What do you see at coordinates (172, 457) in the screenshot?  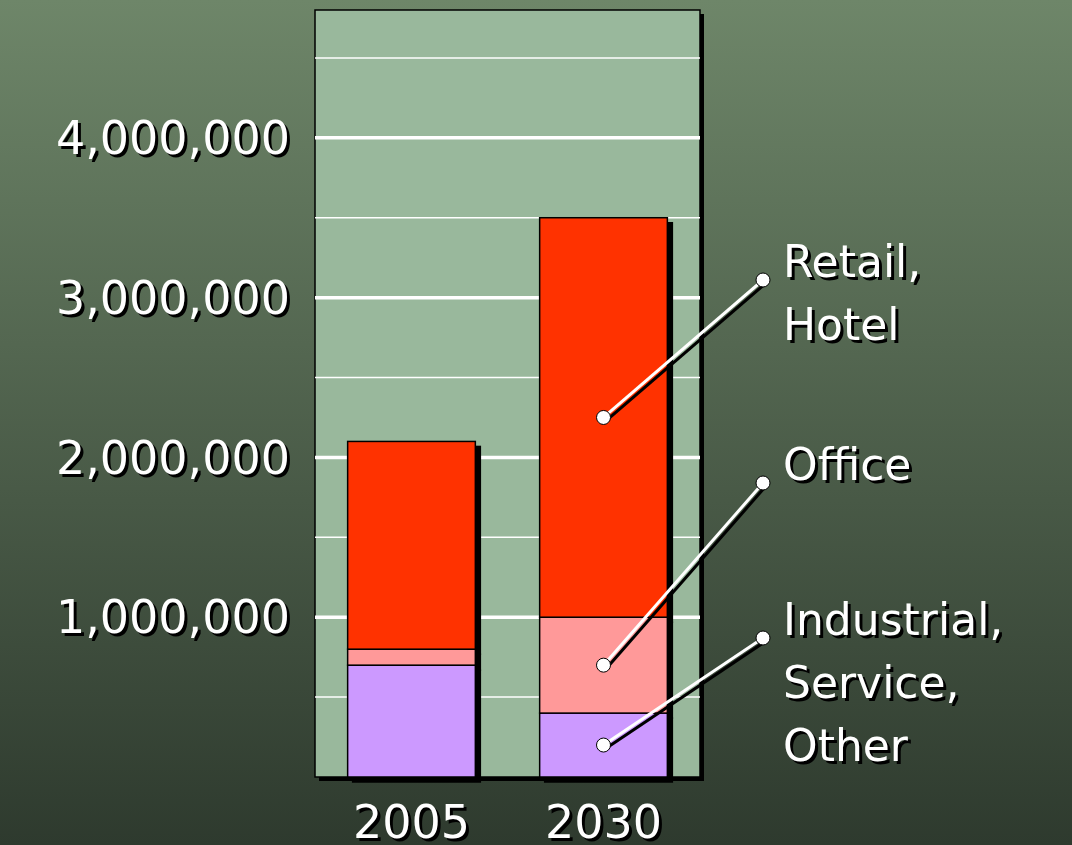 I see `y-tick-label: 2,000,000` at bounding box center [172, 457].